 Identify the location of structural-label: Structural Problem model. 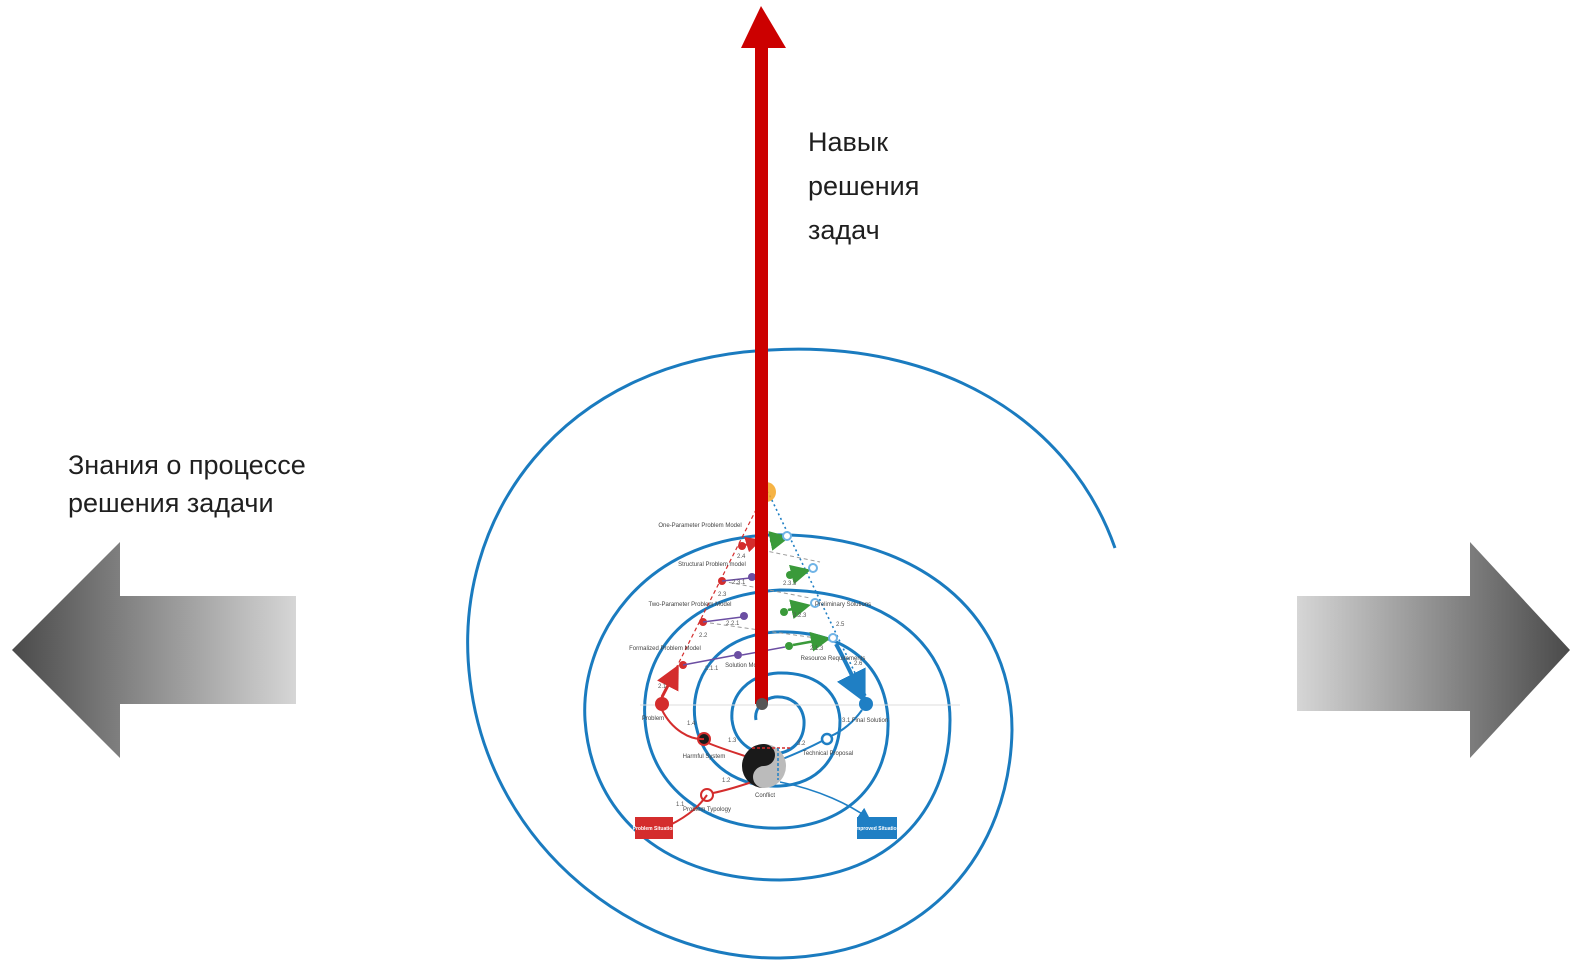
(712, 565).